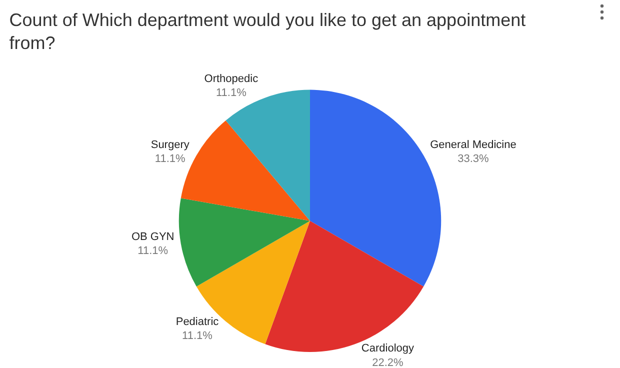 This screenshot has width=620, height=368. I want to click on slice-label: OB GYN, so click(152, 236).